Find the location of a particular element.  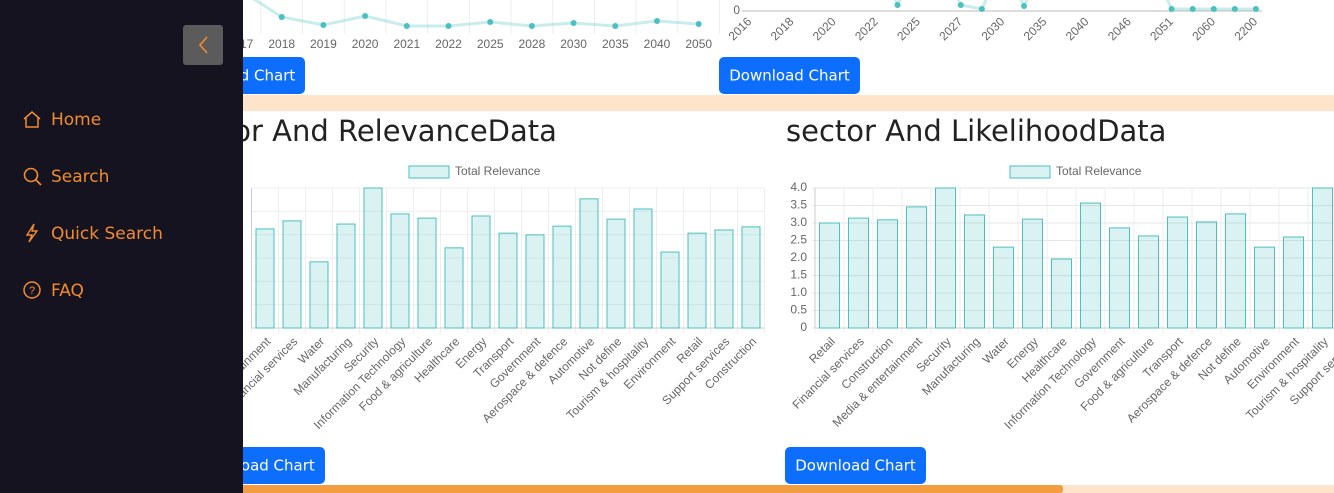

x-tick-label: 2200 is located at coordinates (1246, 28).